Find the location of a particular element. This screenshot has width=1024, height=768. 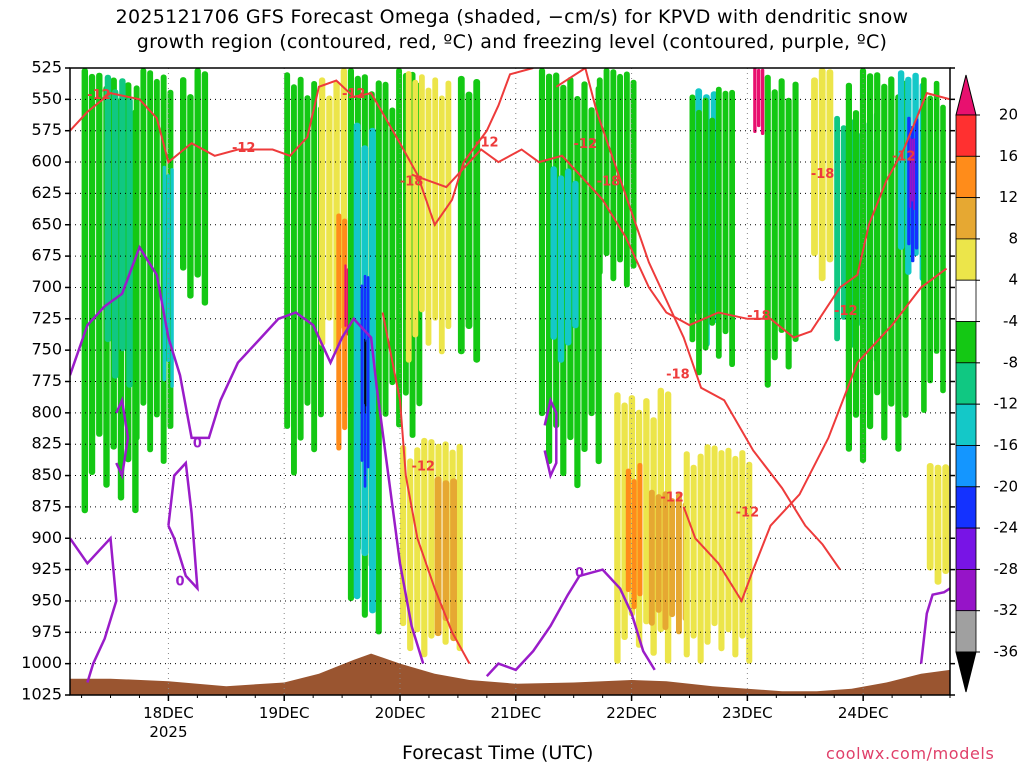

colorbar-label: -24 is located at coordinates (1006, 528).